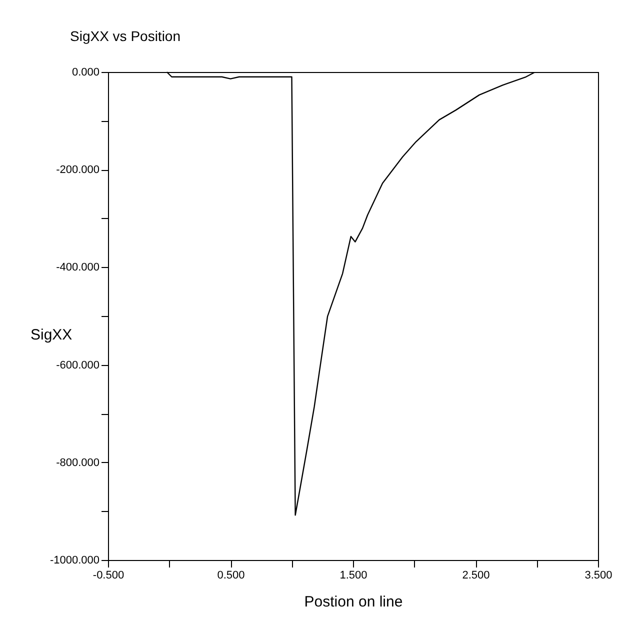 This screenshot has height=625, width=624. Describe the element at coordinates (125, 36) in the screenshot. I see `chart-title: SigXX vs Position` at that location.